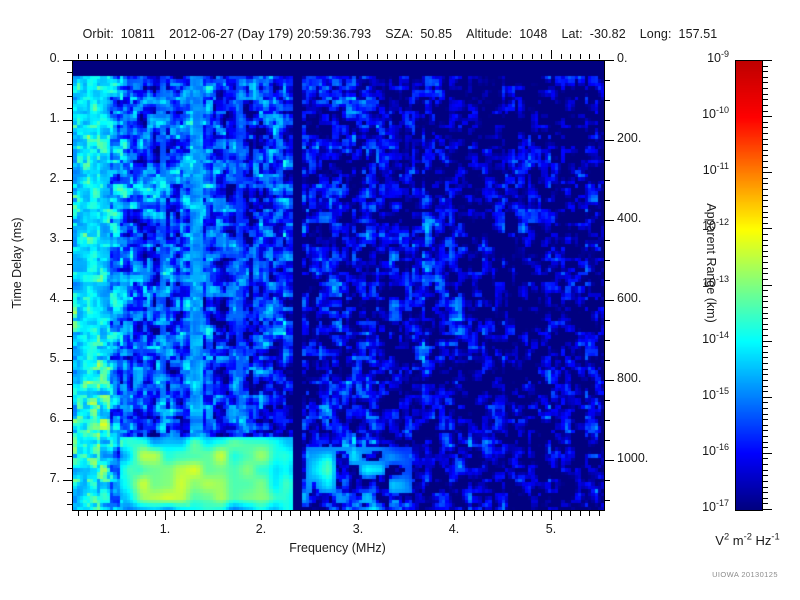 This screenshot has height=600, width=800. I want to click on colorbar-gradient, so click(749, 285).